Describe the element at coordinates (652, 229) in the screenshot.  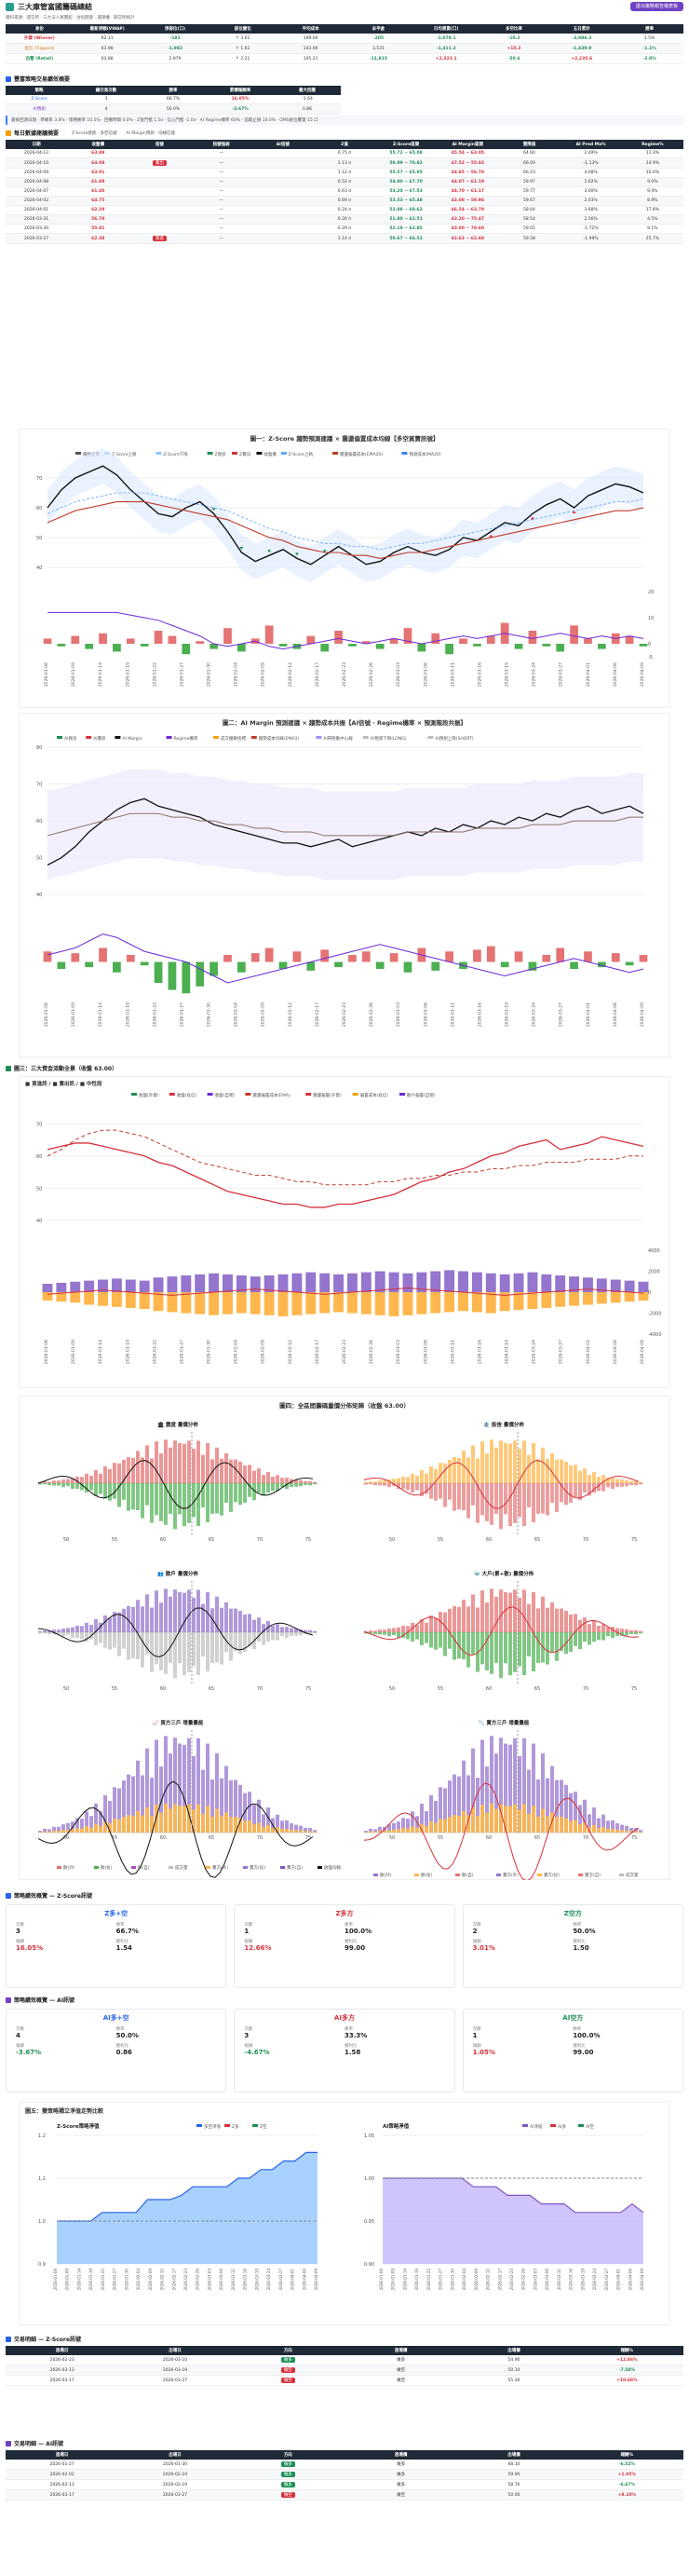
I see `table-cell: 9.1%` at that location.